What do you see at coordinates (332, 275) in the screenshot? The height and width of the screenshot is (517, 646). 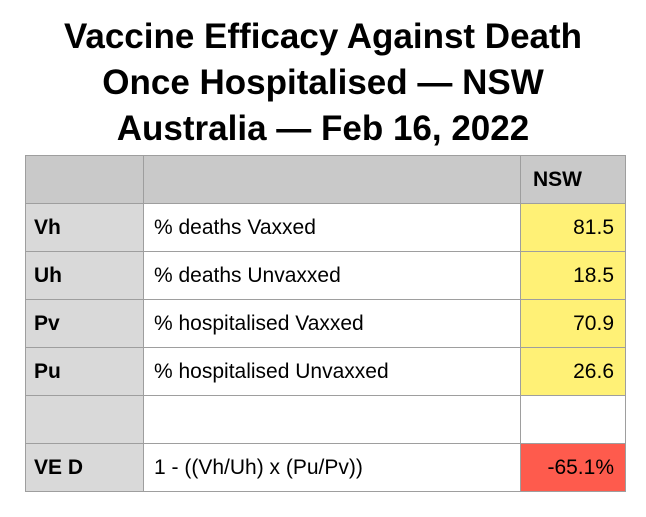 I see `row-description-cell: % deaths Unvaxxed` at bounding box center [332, 275].